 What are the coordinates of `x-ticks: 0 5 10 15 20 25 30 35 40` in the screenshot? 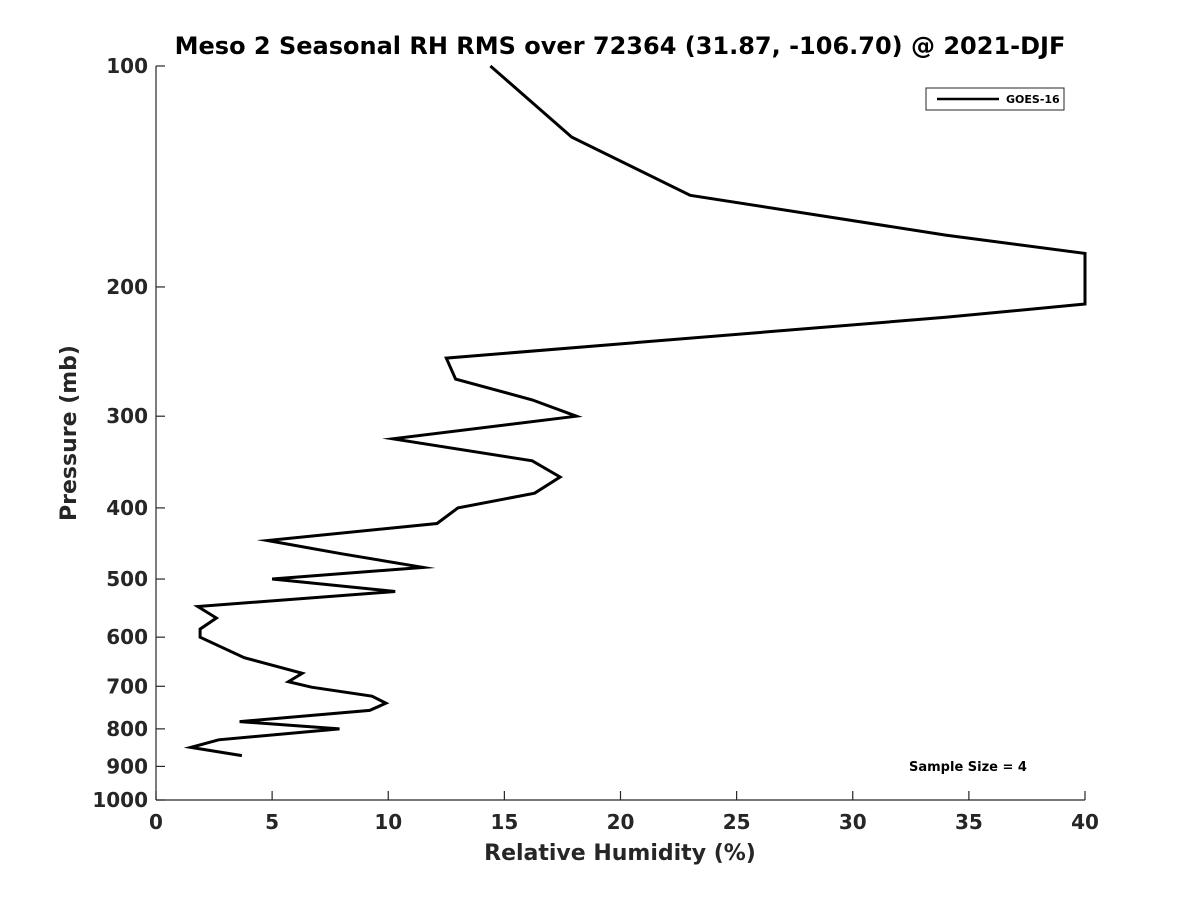 It's located at (624, 812).